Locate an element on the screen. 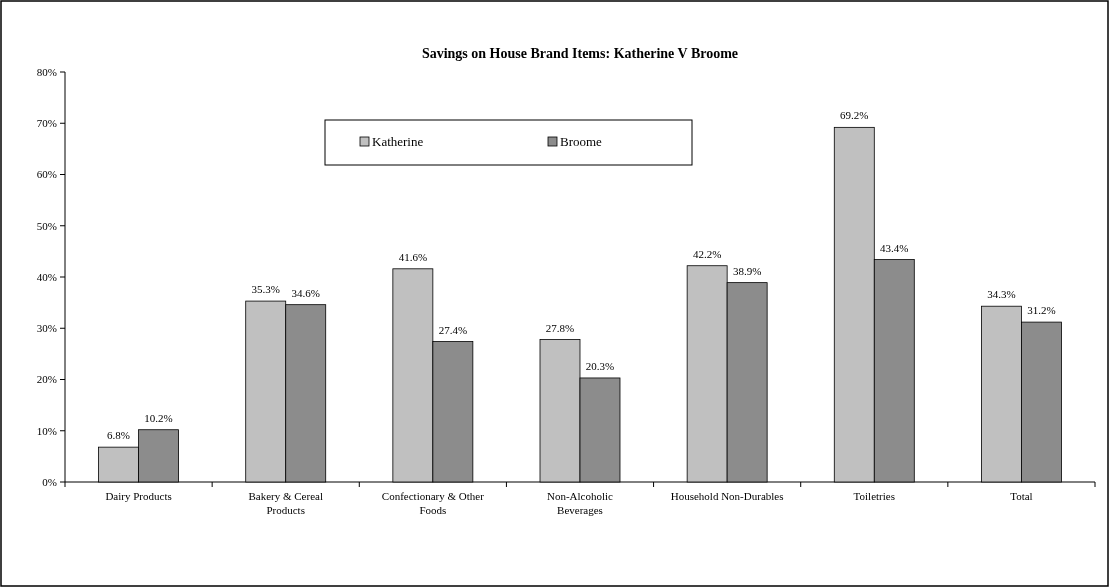  y-tick-label: 60% is located at coordinates (46, 174).